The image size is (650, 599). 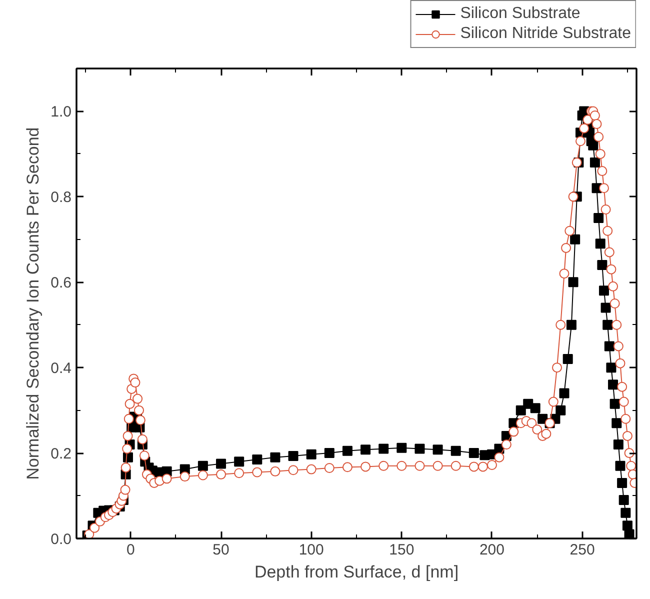 What do you see at coordinates (401, 550) in the screenshot?
I see `x-tick-label: 150` at bounding box center [401, 550].